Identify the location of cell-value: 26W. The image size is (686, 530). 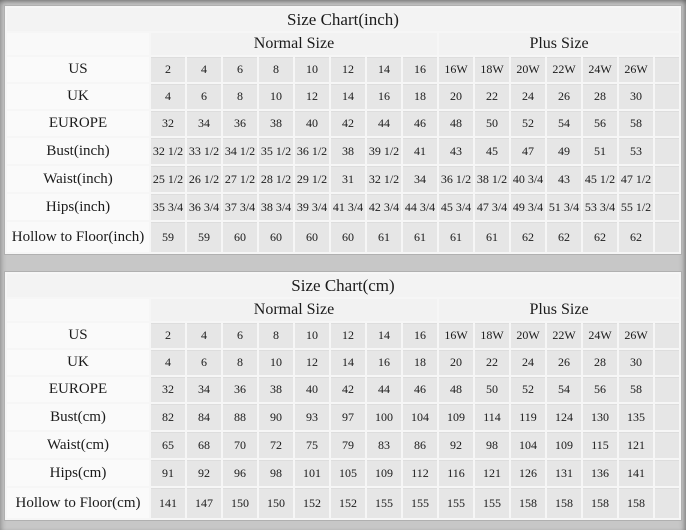
(636, 69).